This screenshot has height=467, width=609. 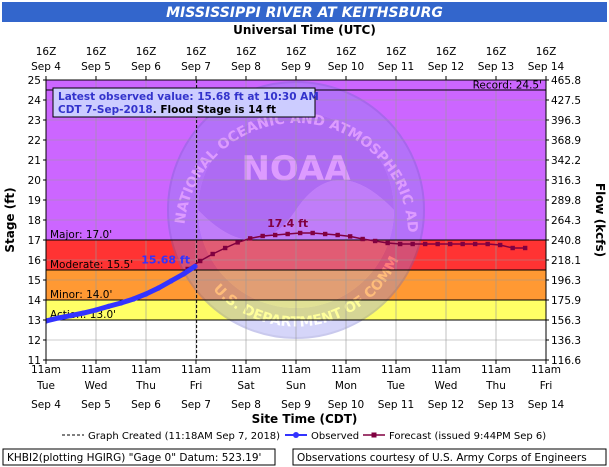 I want to click on legend-graph-created: Graph Created (11:18AM Sep 7, 2018), so click(x=184, y=436).